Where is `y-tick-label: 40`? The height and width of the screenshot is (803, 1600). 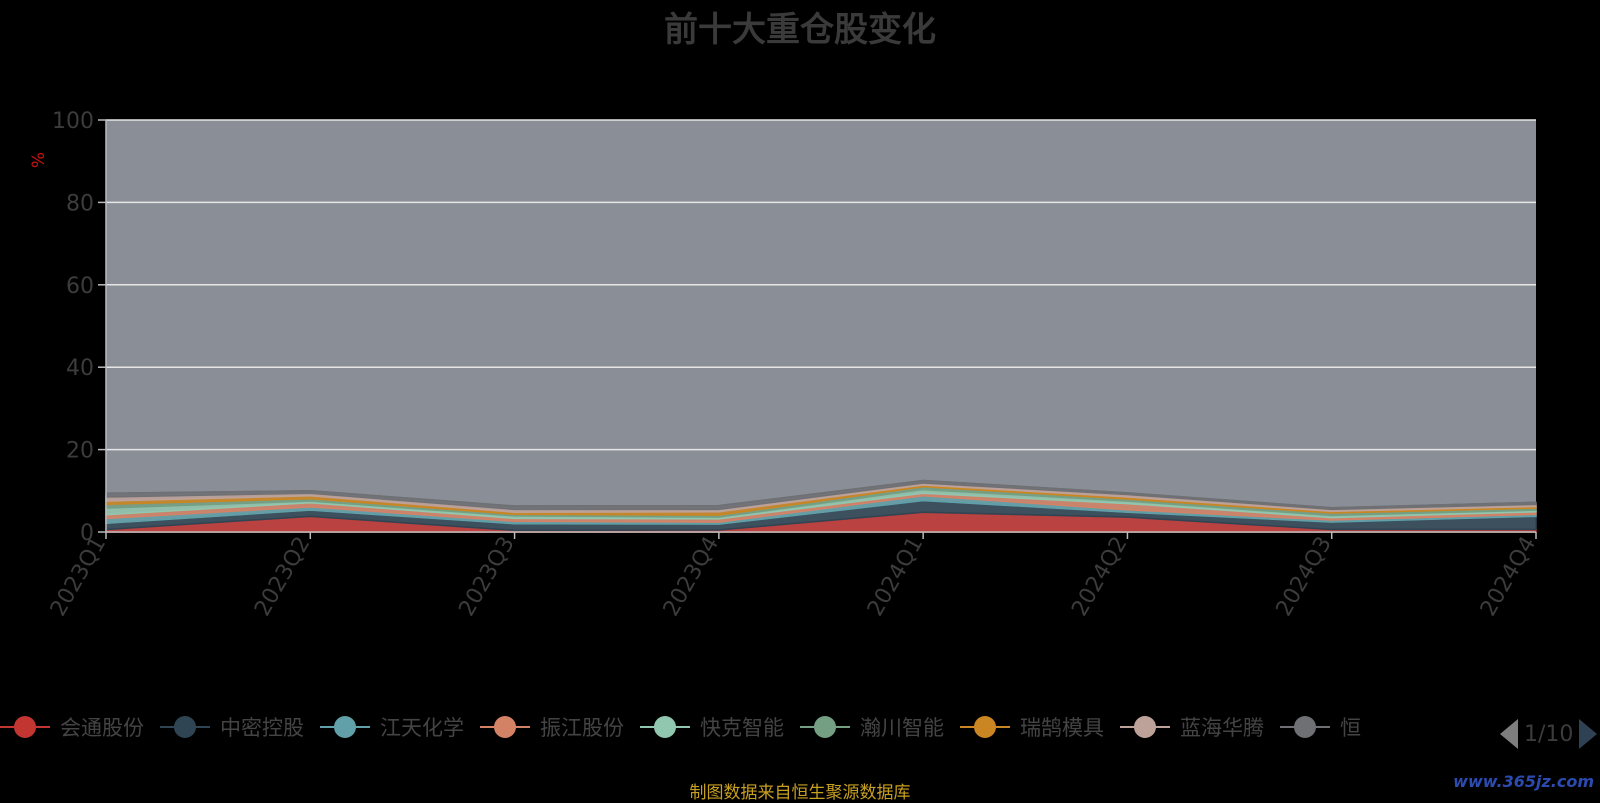
y-tick-label: 40 is located at coordinates (80, 368).